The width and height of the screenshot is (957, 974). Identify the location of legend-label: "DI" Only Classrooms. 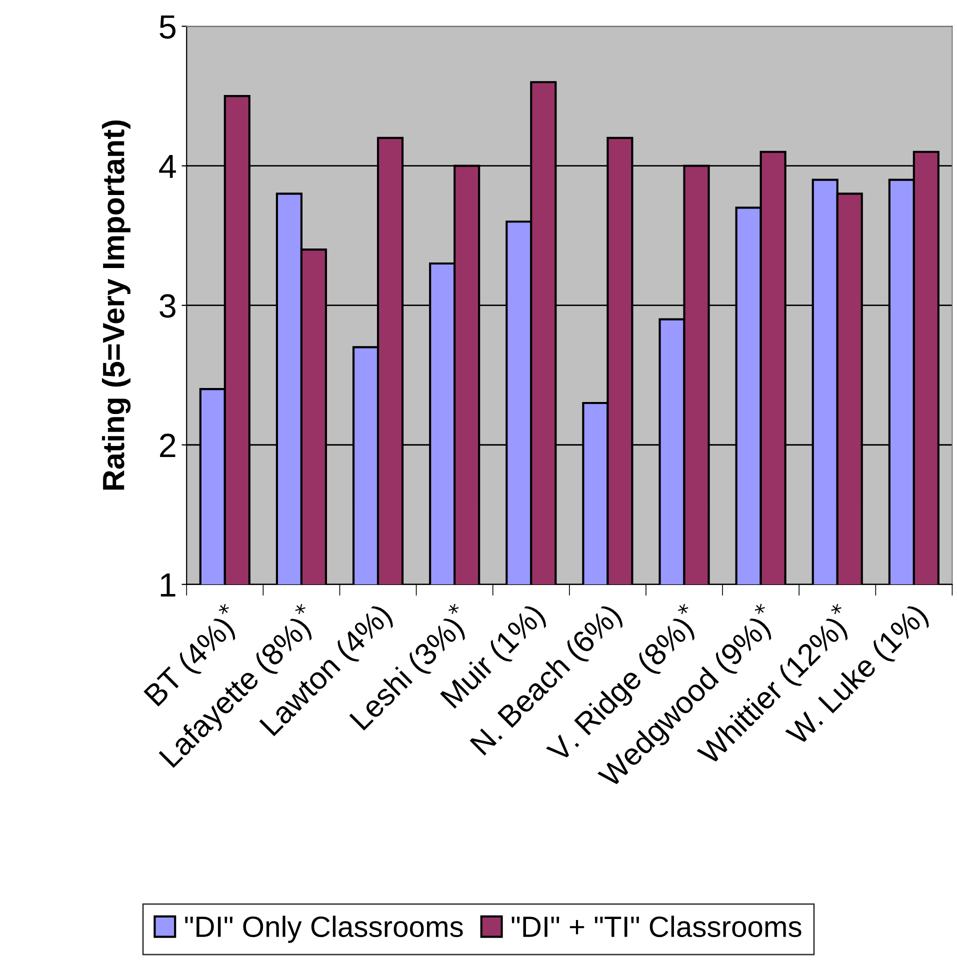
(324, 929).